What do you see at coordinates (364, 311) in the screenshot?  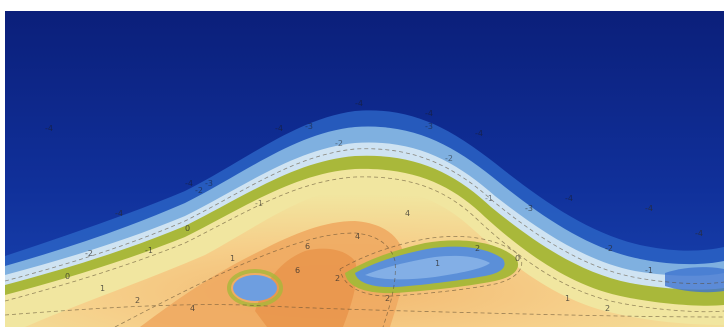 I see `contour-line-low` at bounding box center [364, 311].